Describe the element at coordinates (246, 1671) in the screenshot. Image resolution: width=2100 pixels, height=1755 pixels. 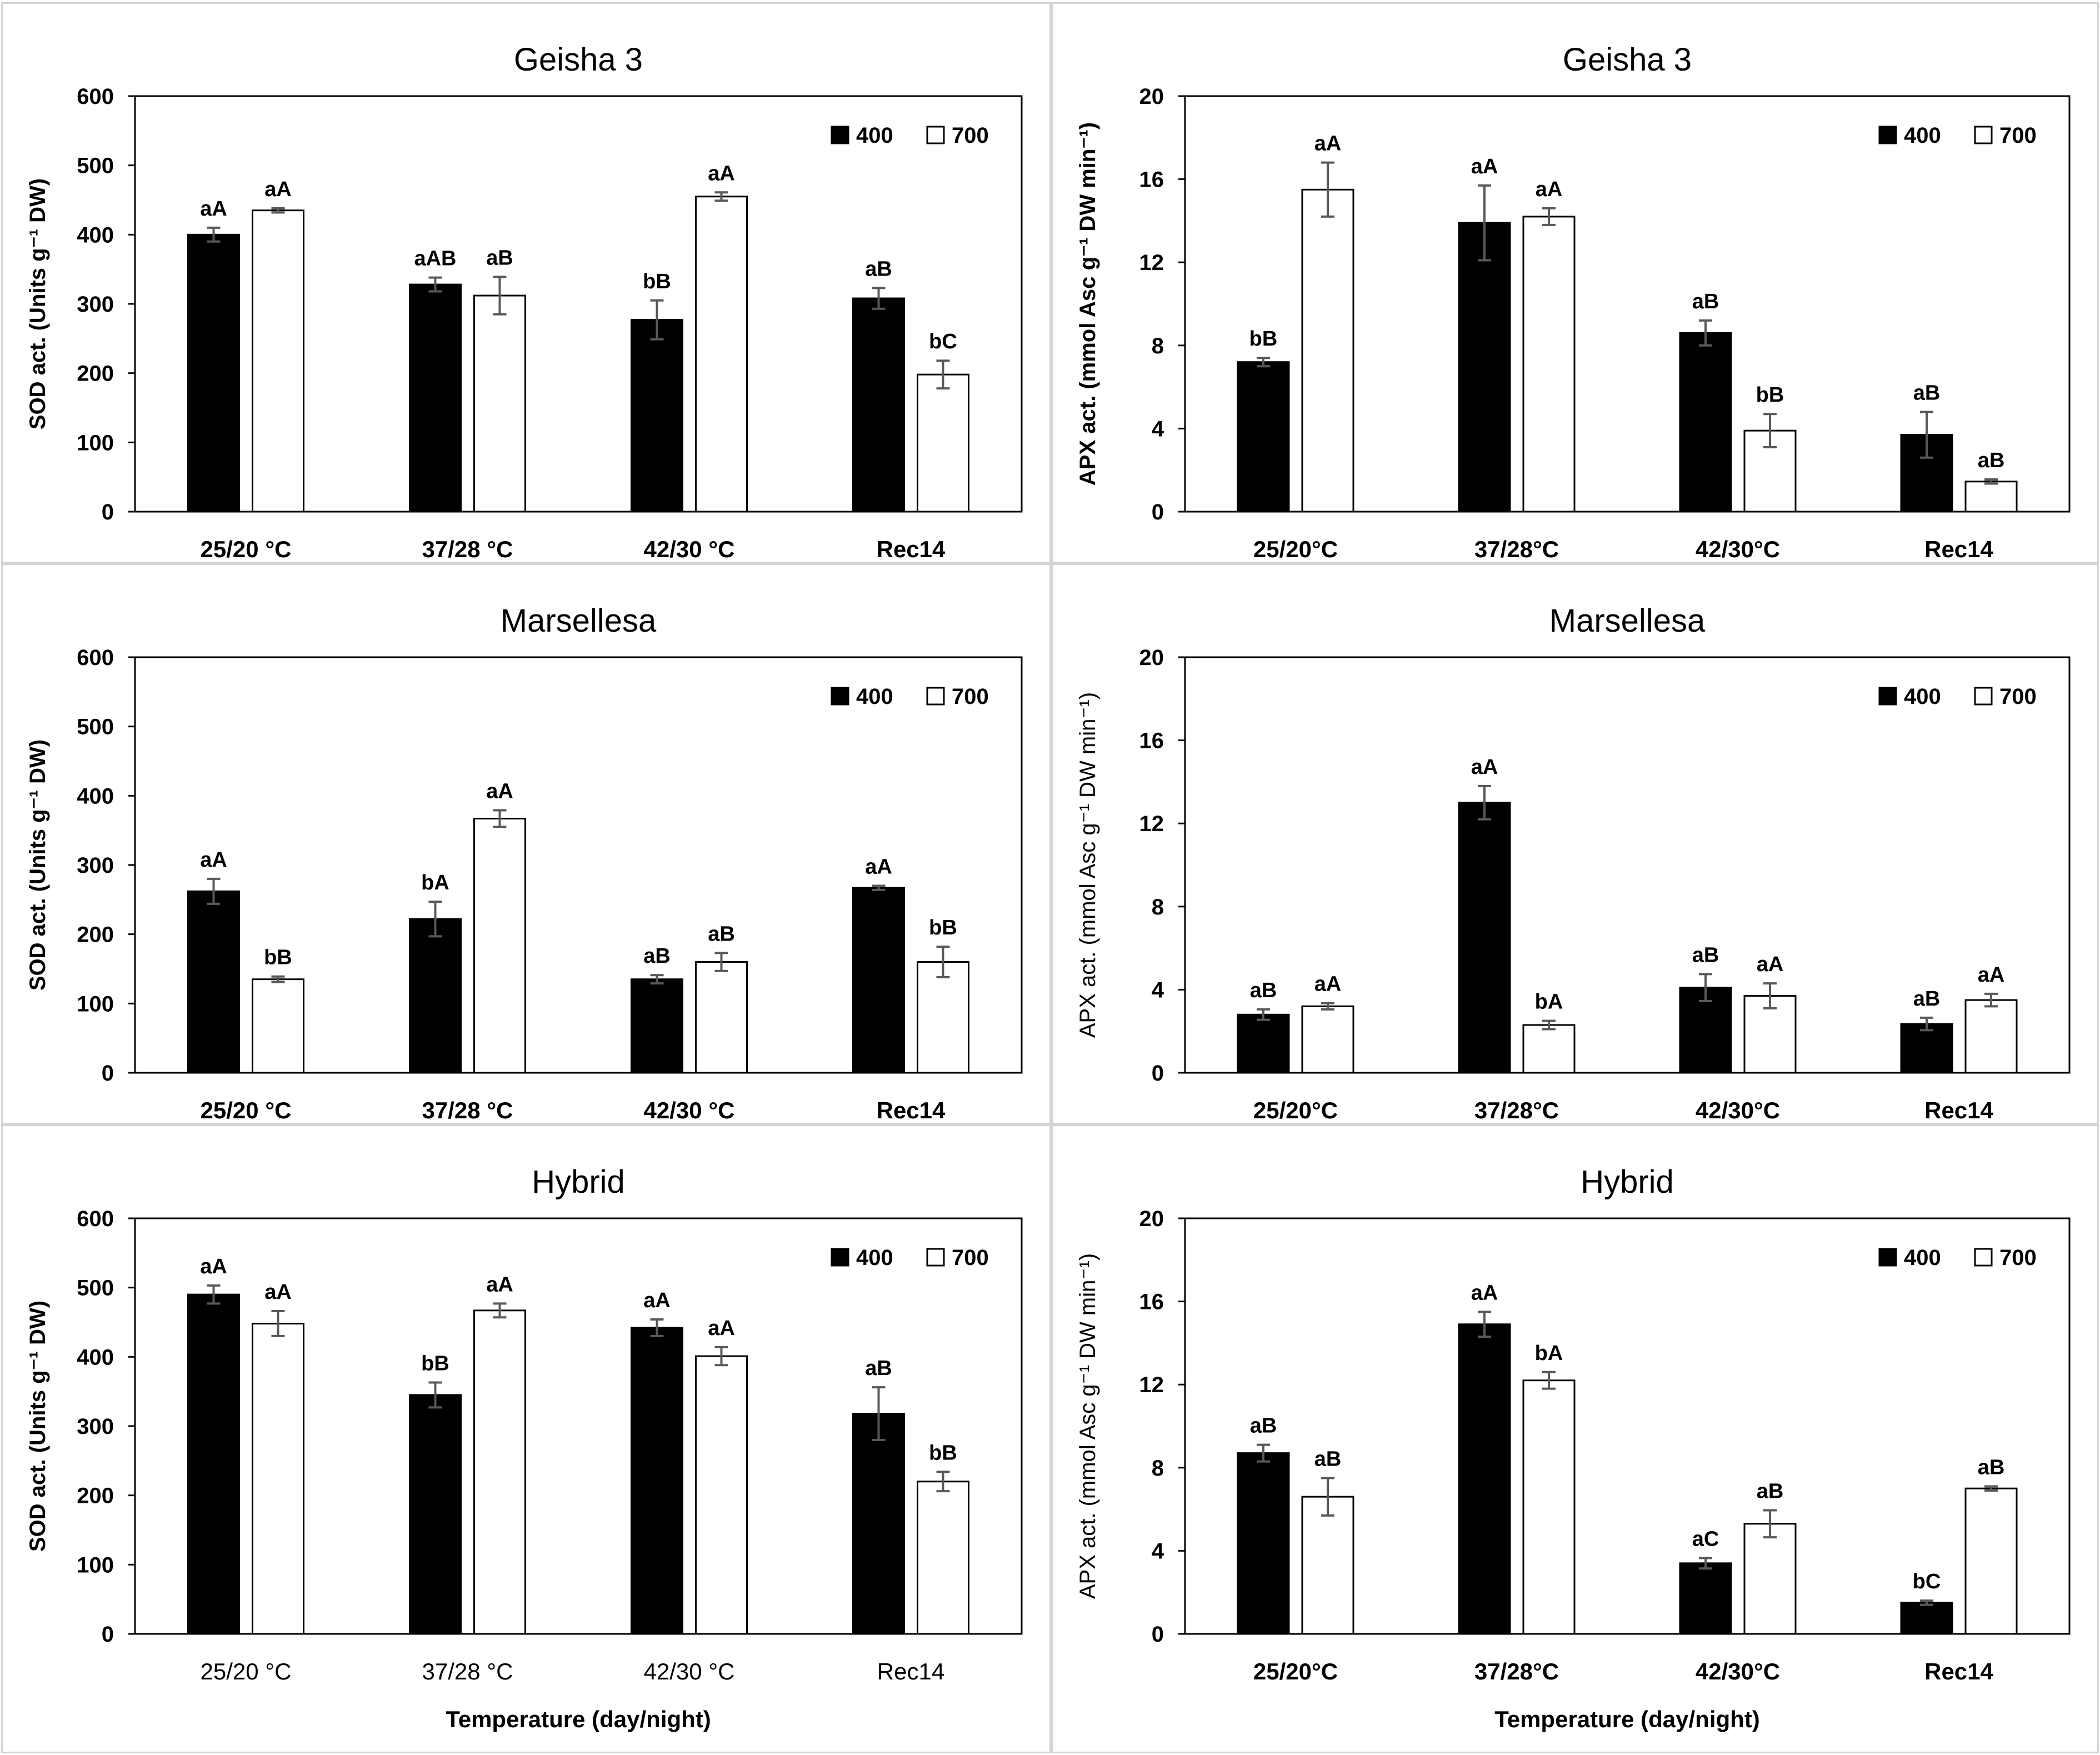
I see `x-tick-label: 25/20 °C` at that location.